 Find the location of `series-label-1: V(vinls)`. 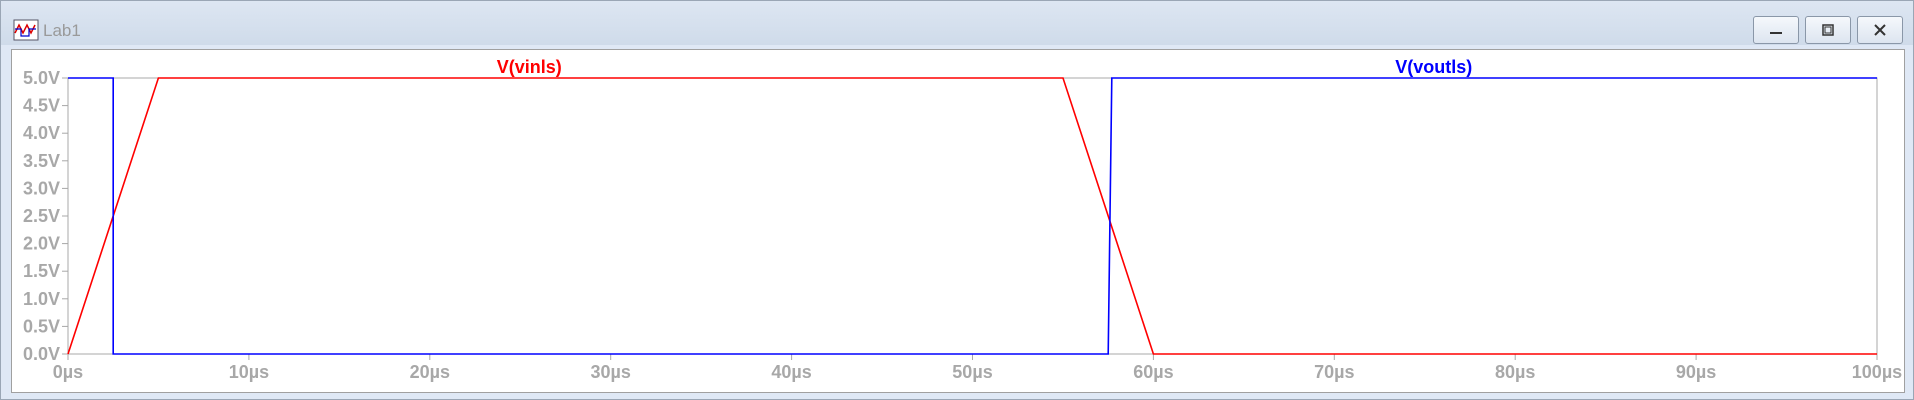

series-label-1: V(vinls) is located at coordinates (529, 67).